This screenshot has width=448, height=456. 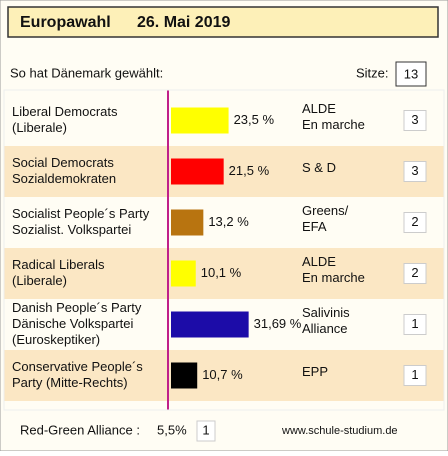 I want to click on party-name: Sozialdemokraten, so click(x=64, y=178).